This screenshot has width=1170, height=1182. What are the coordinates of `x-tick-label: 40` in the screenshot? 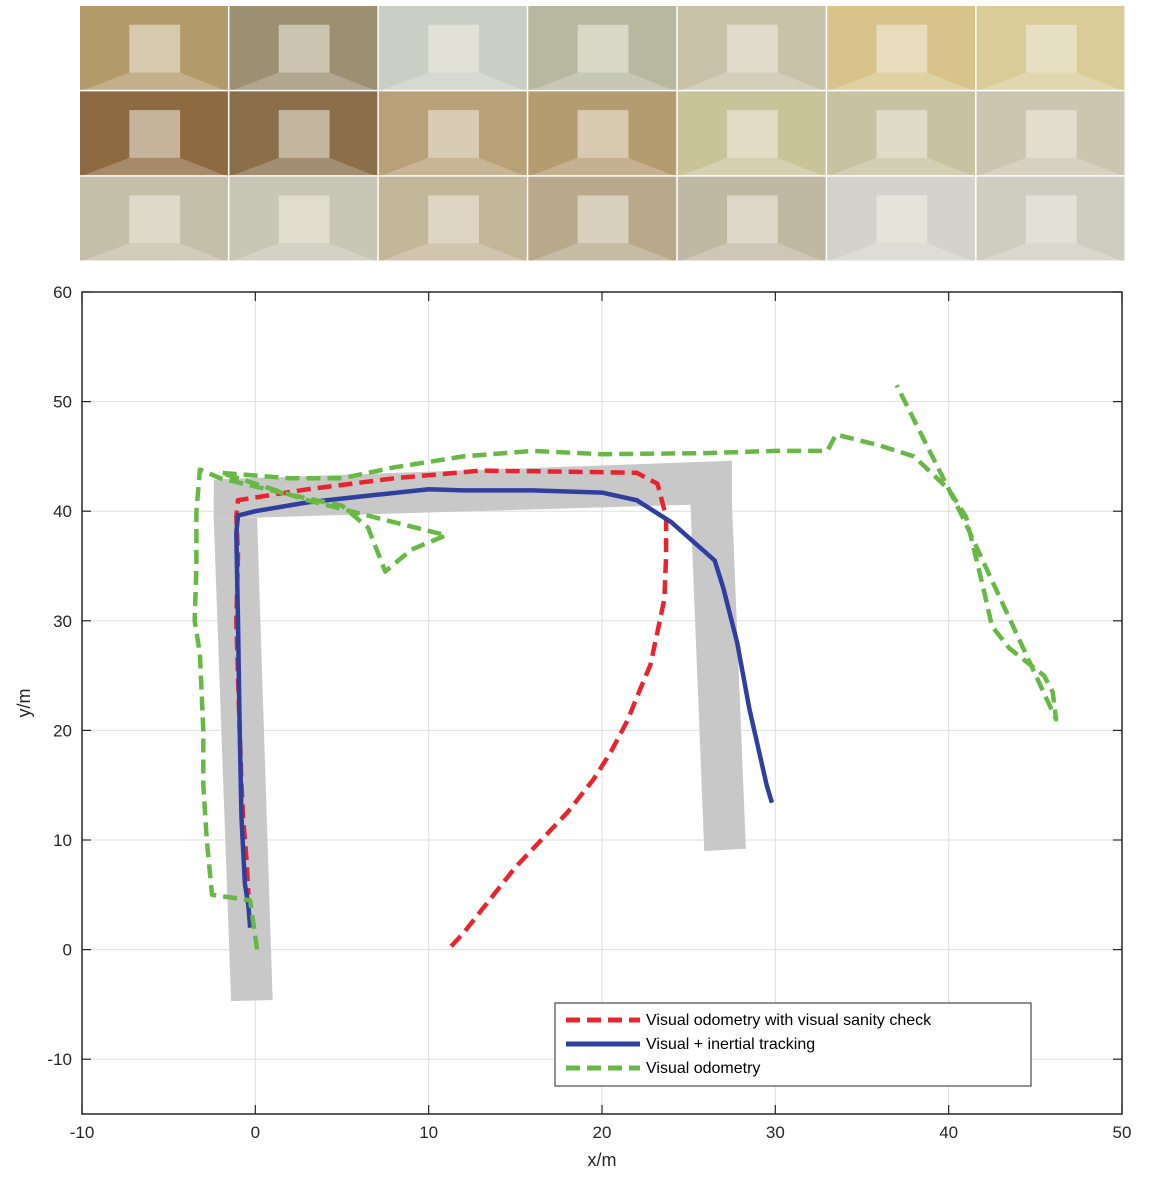 It's located at (948, 1132).